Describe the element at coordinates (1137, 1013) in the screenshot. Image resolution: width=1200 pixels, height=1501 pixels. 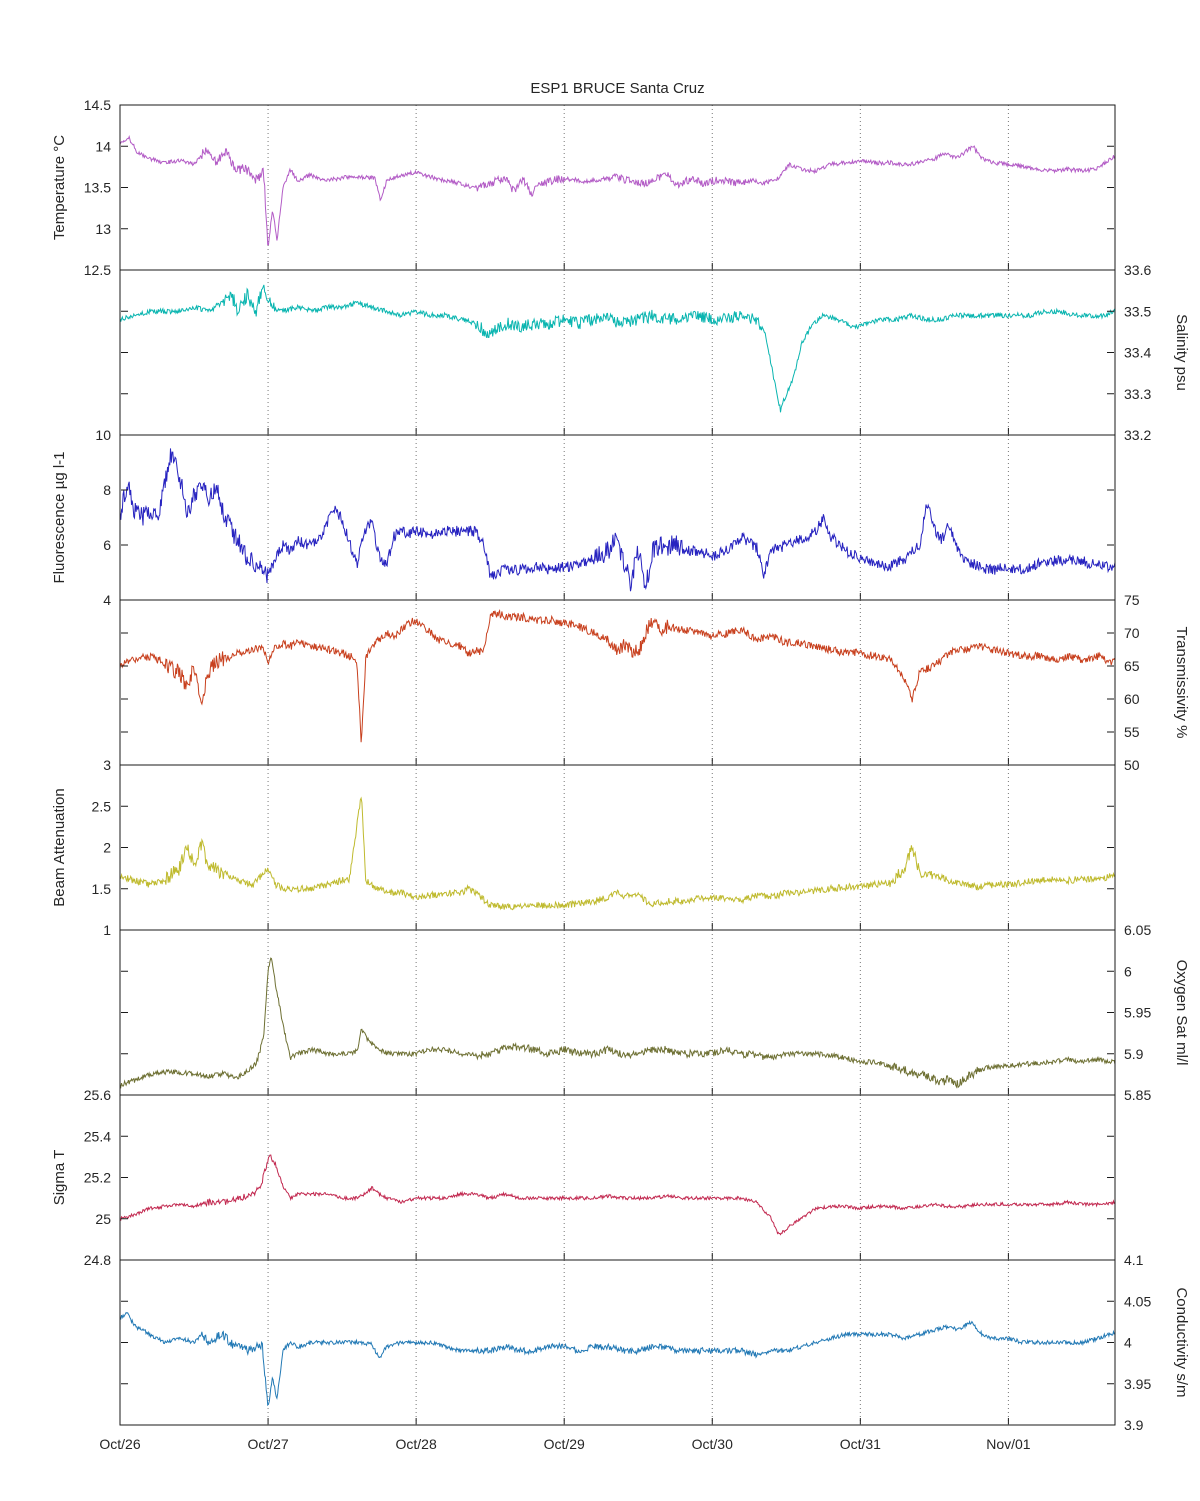
I see `y-tick-label: 5.95` at that location.